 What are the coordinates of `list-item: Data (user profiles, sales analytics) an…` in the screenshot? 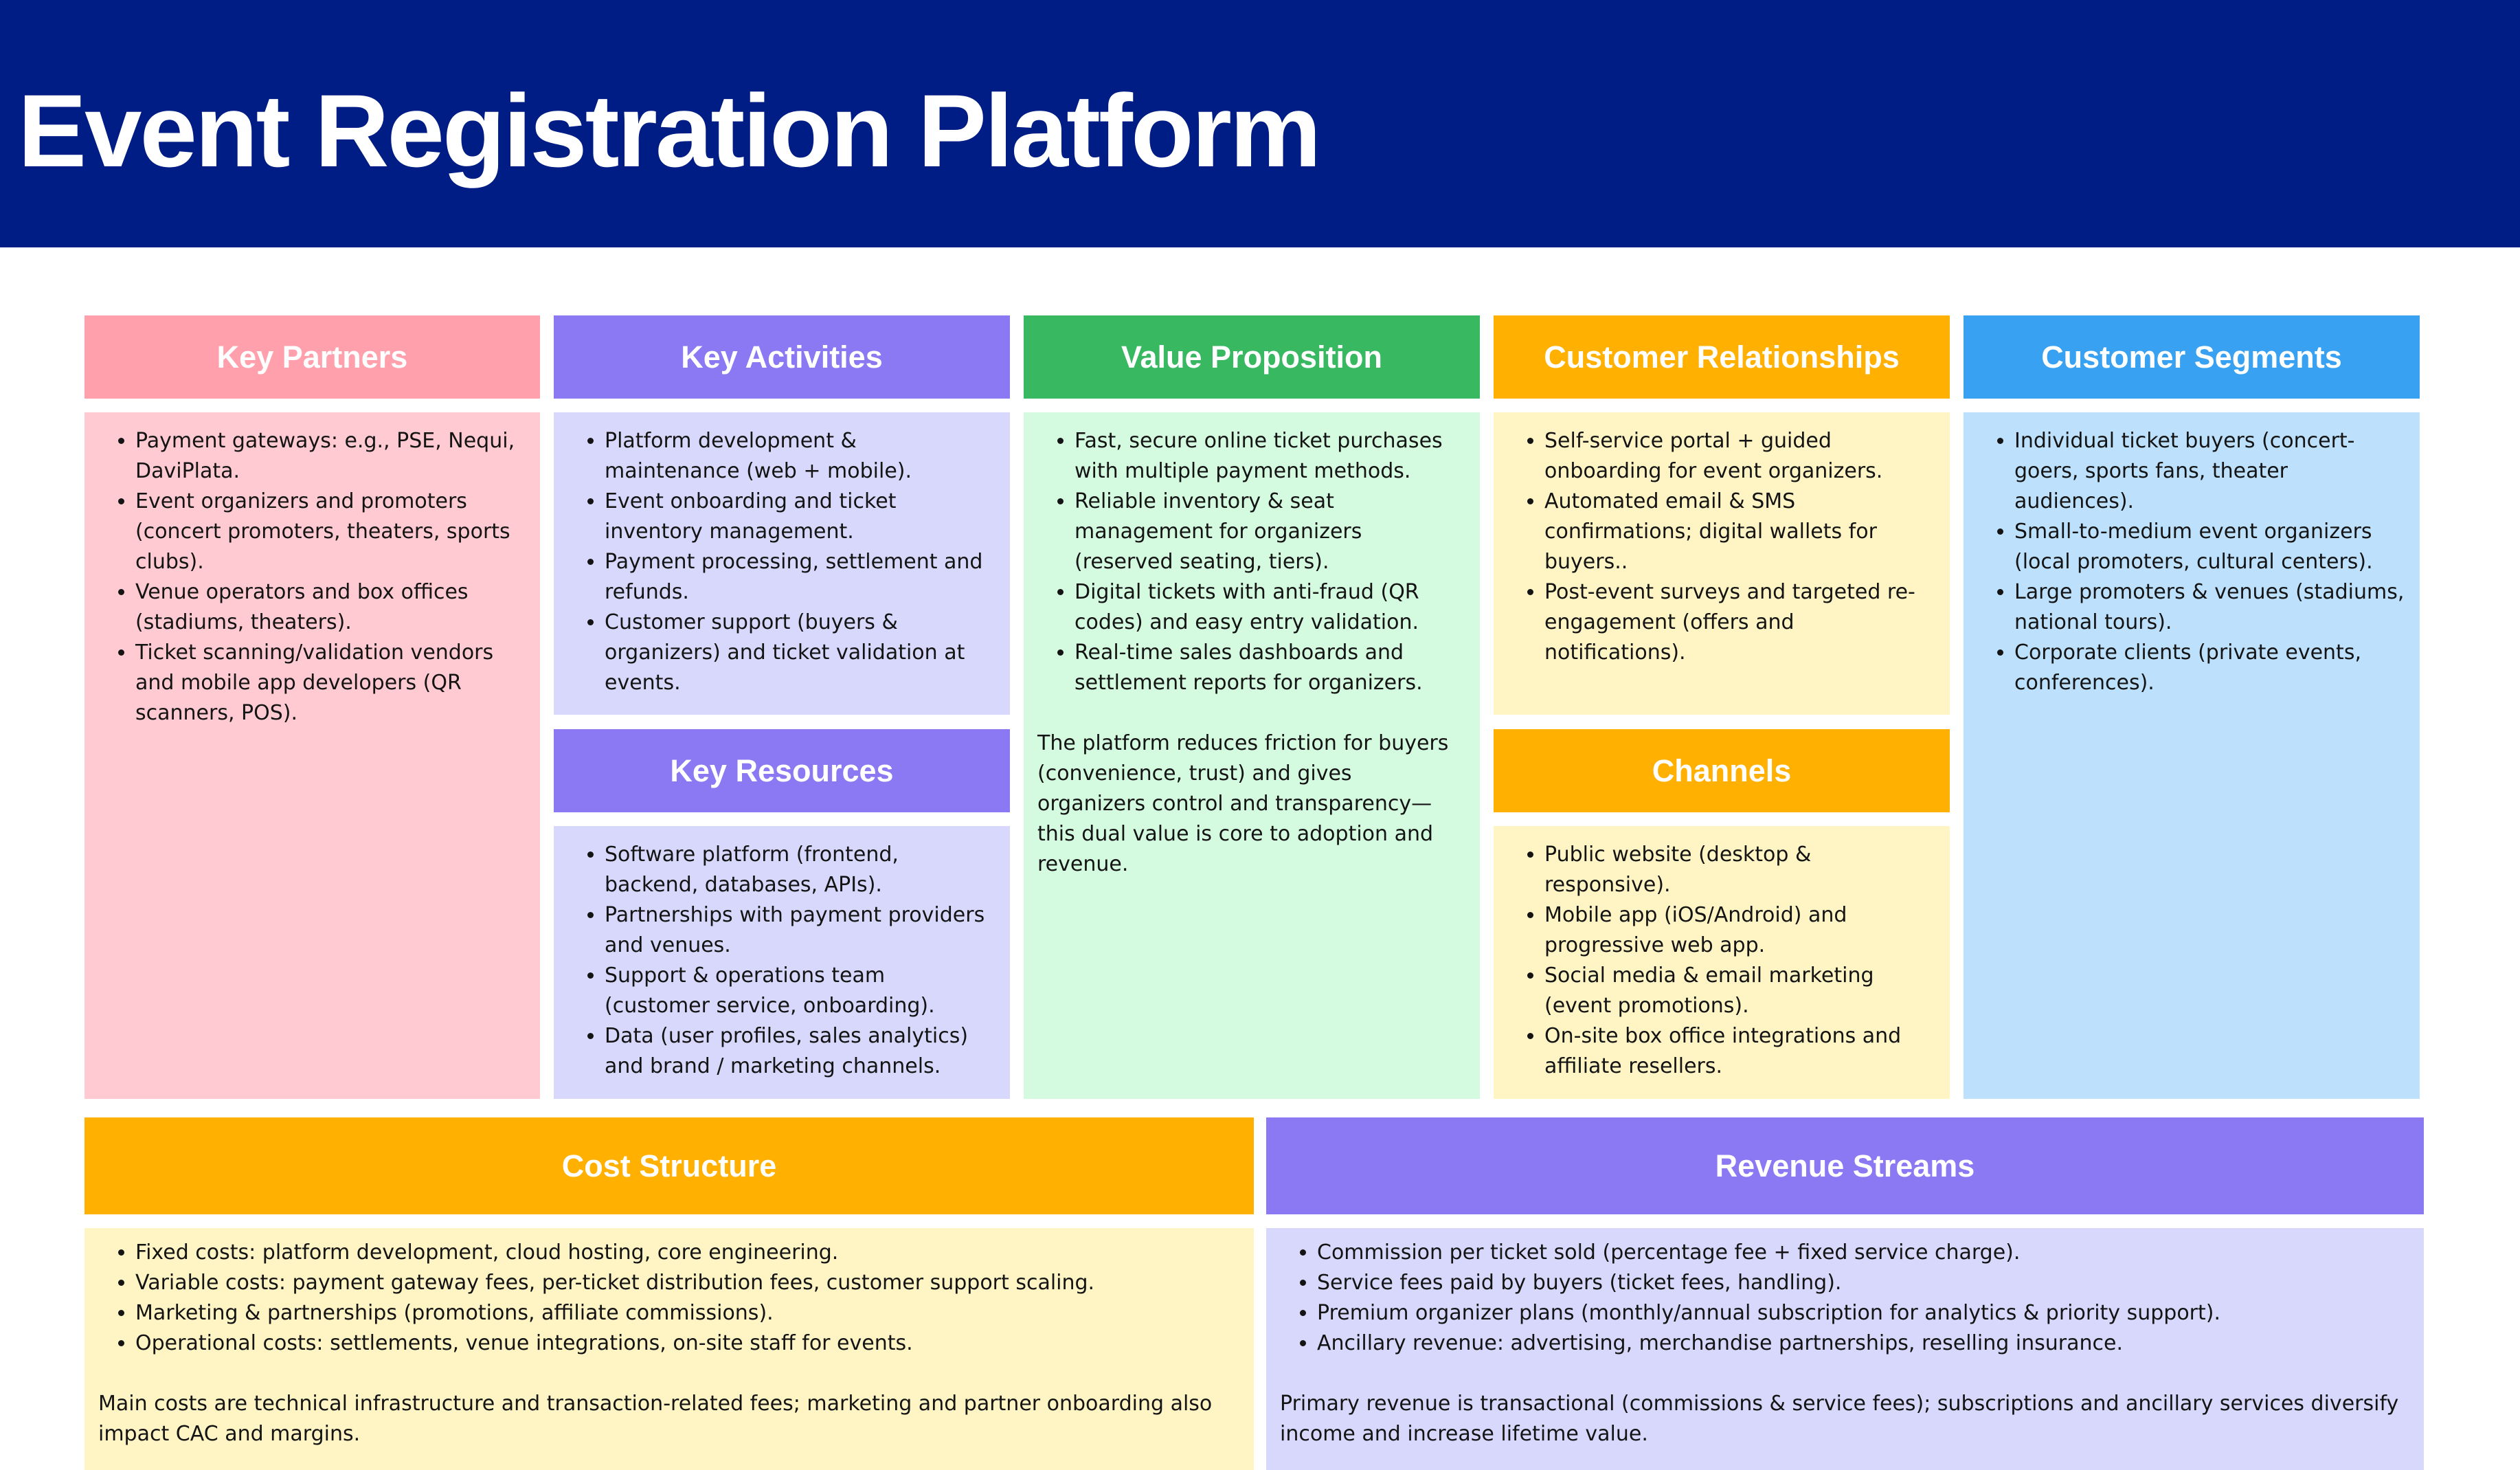 It's located at (800, 1051).